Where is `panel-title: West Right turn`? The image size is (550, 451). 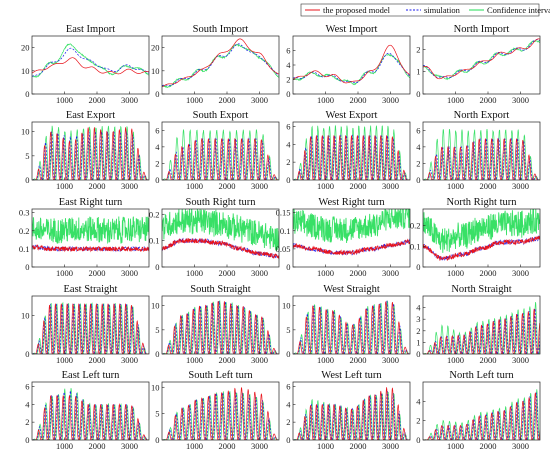
panel-title: West Right turn is located at coordinates (351, 202).